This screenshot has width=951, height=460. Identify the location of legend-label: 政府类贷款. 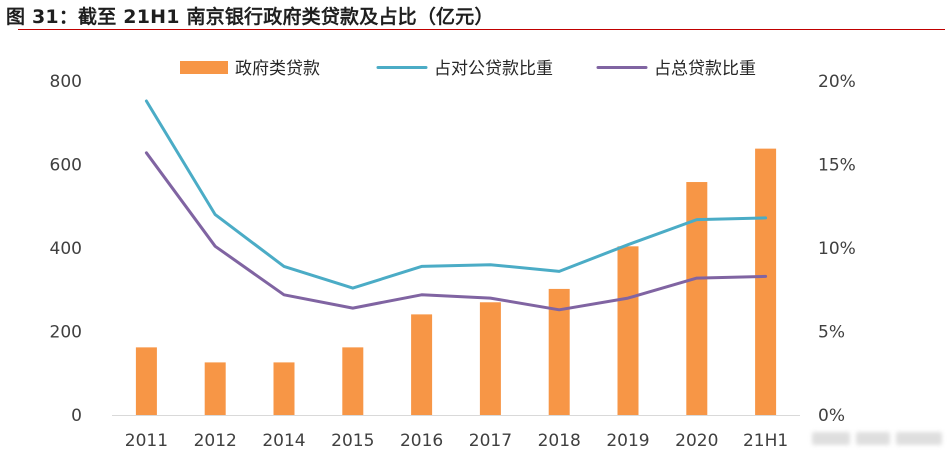
(277, 69).